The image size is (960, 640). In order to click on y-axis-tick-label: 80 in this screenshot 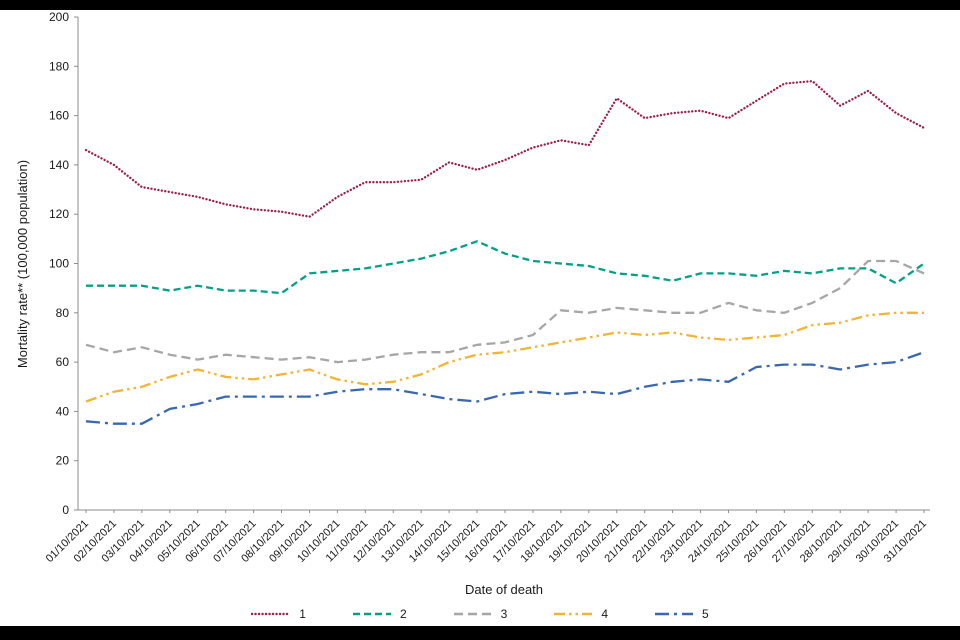, I will do `click(63, 313)`.